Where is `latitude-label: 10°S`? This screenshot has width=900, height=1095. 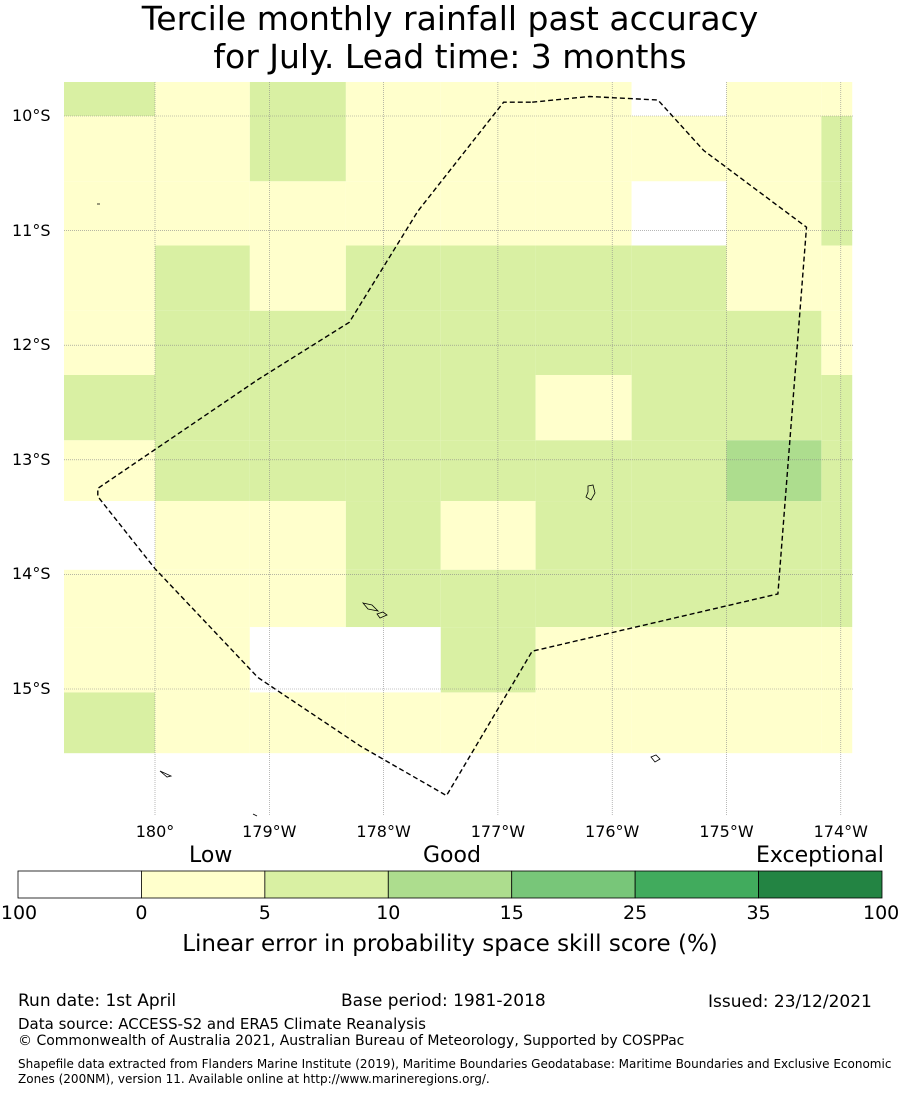 latitude-label: 10°S is located at coordinates (31, 115).